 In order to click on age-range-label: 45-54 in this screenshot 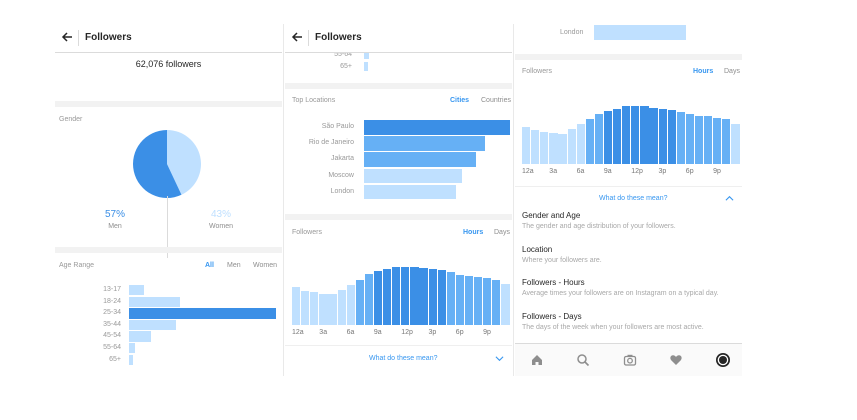, I will do `click(112, 336)`.